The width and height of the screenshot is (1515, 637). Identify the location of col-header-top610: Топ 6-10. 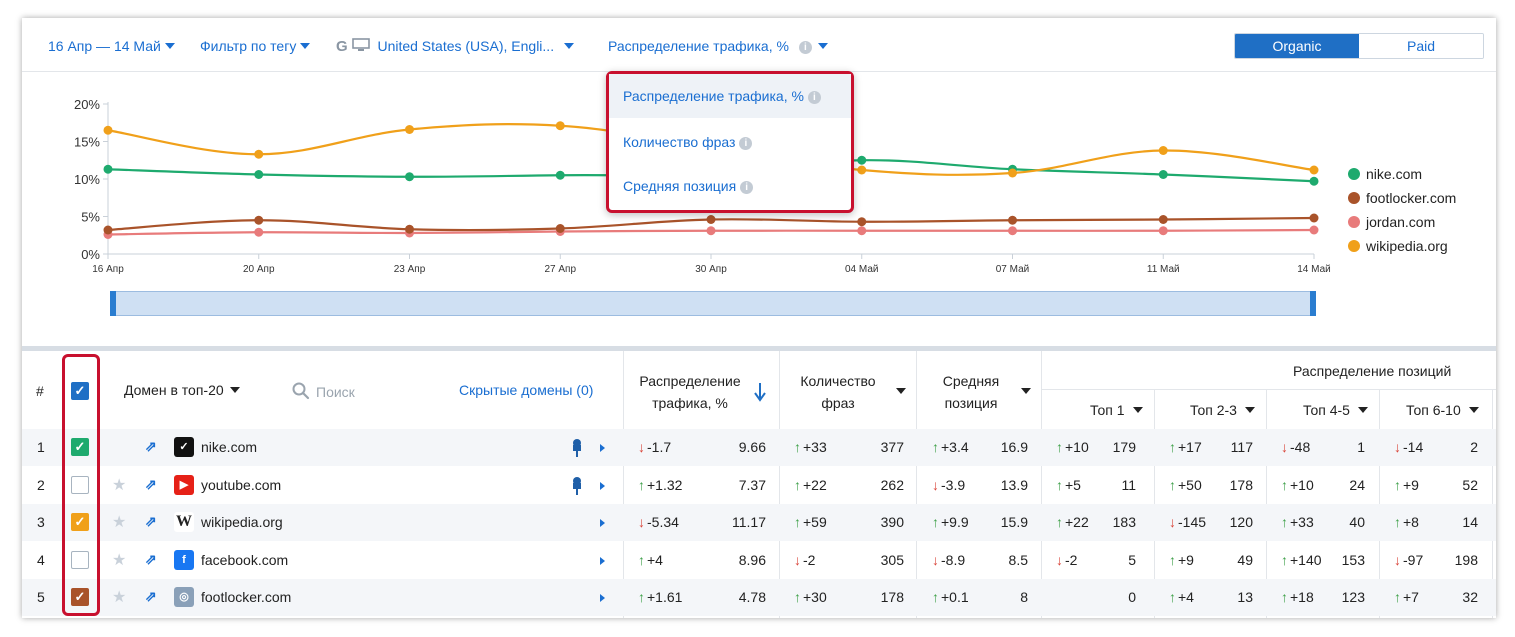
(1442, 410).